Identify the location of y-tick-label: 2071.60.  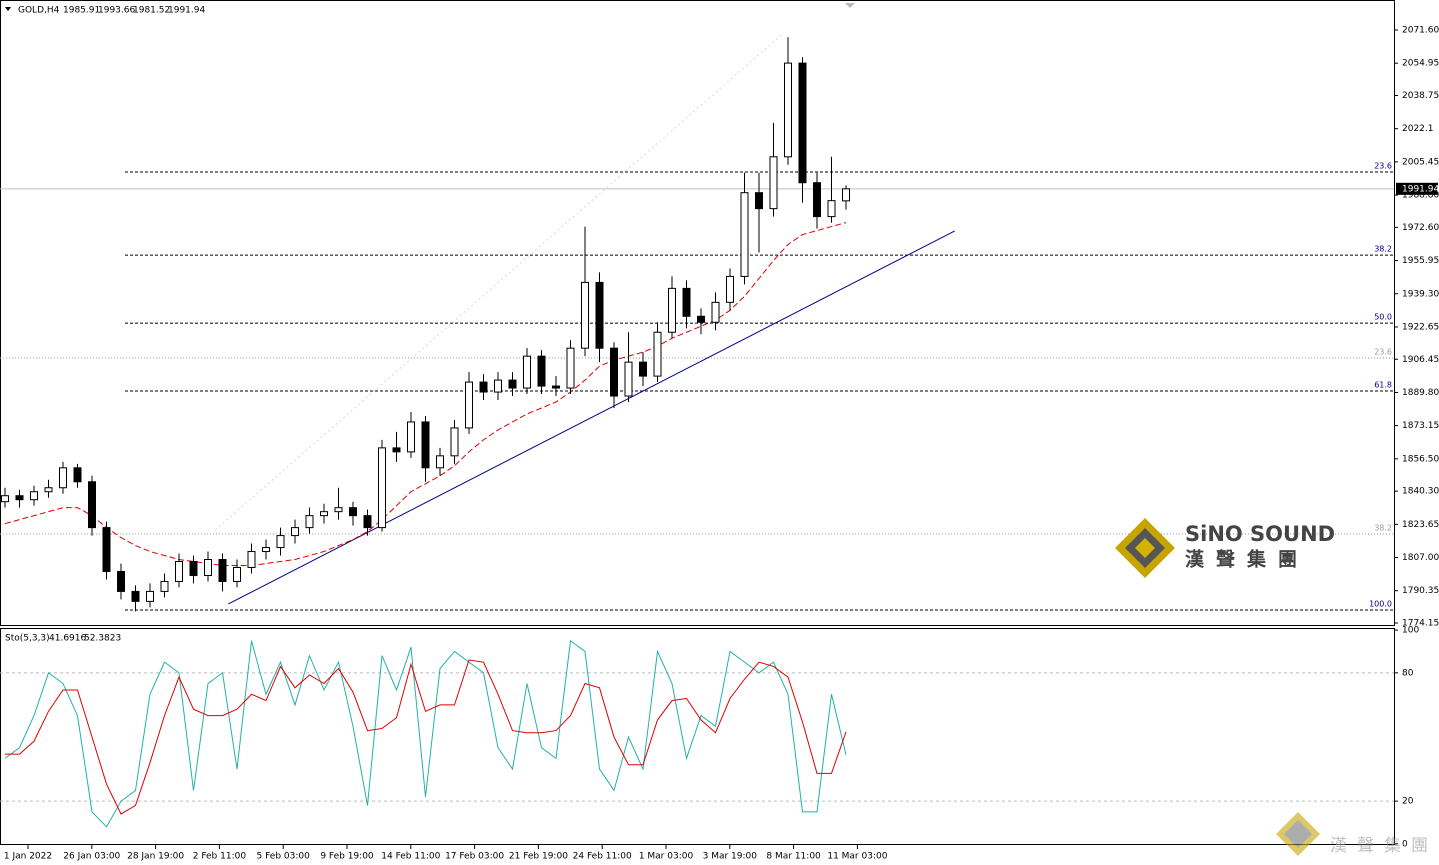
(1420, 31).